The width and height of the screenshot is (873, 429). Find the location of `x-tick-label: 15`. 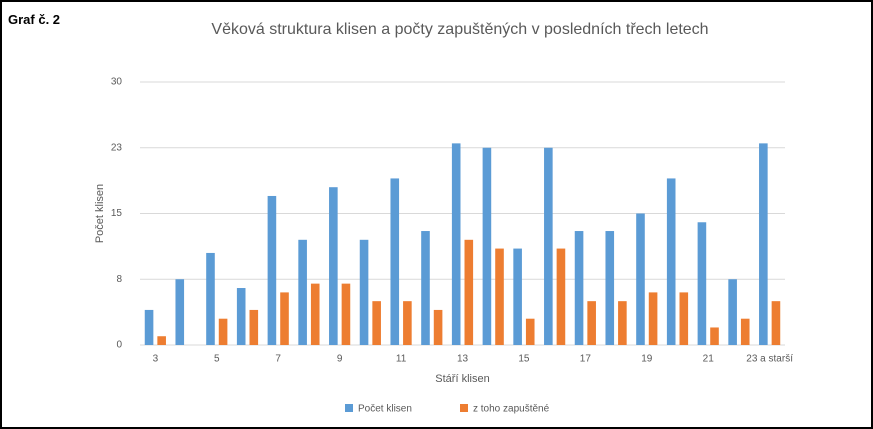

x-tick-label: 15 is located at coordinates (524, 359).